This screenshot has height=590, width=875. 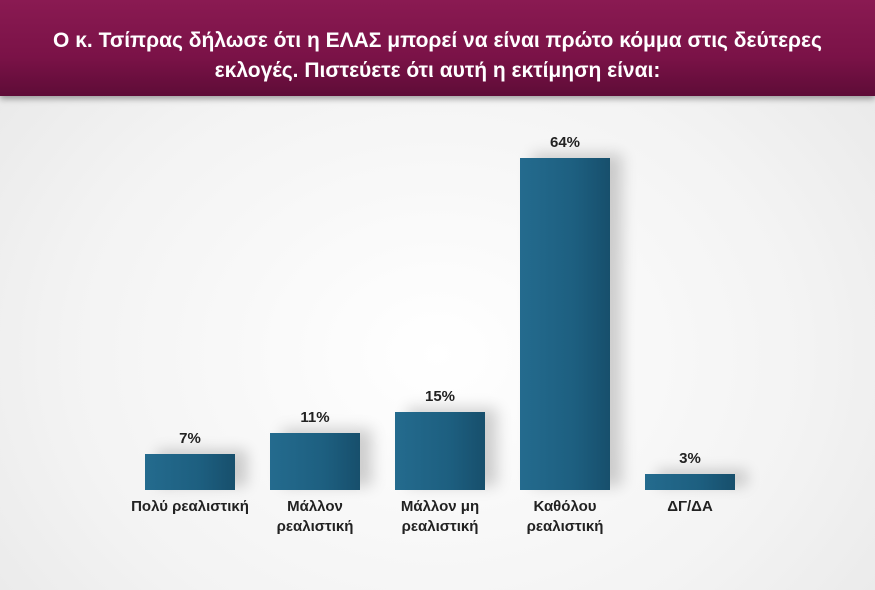 I want to click on value-label: 11%, so click(x=315, y=417).